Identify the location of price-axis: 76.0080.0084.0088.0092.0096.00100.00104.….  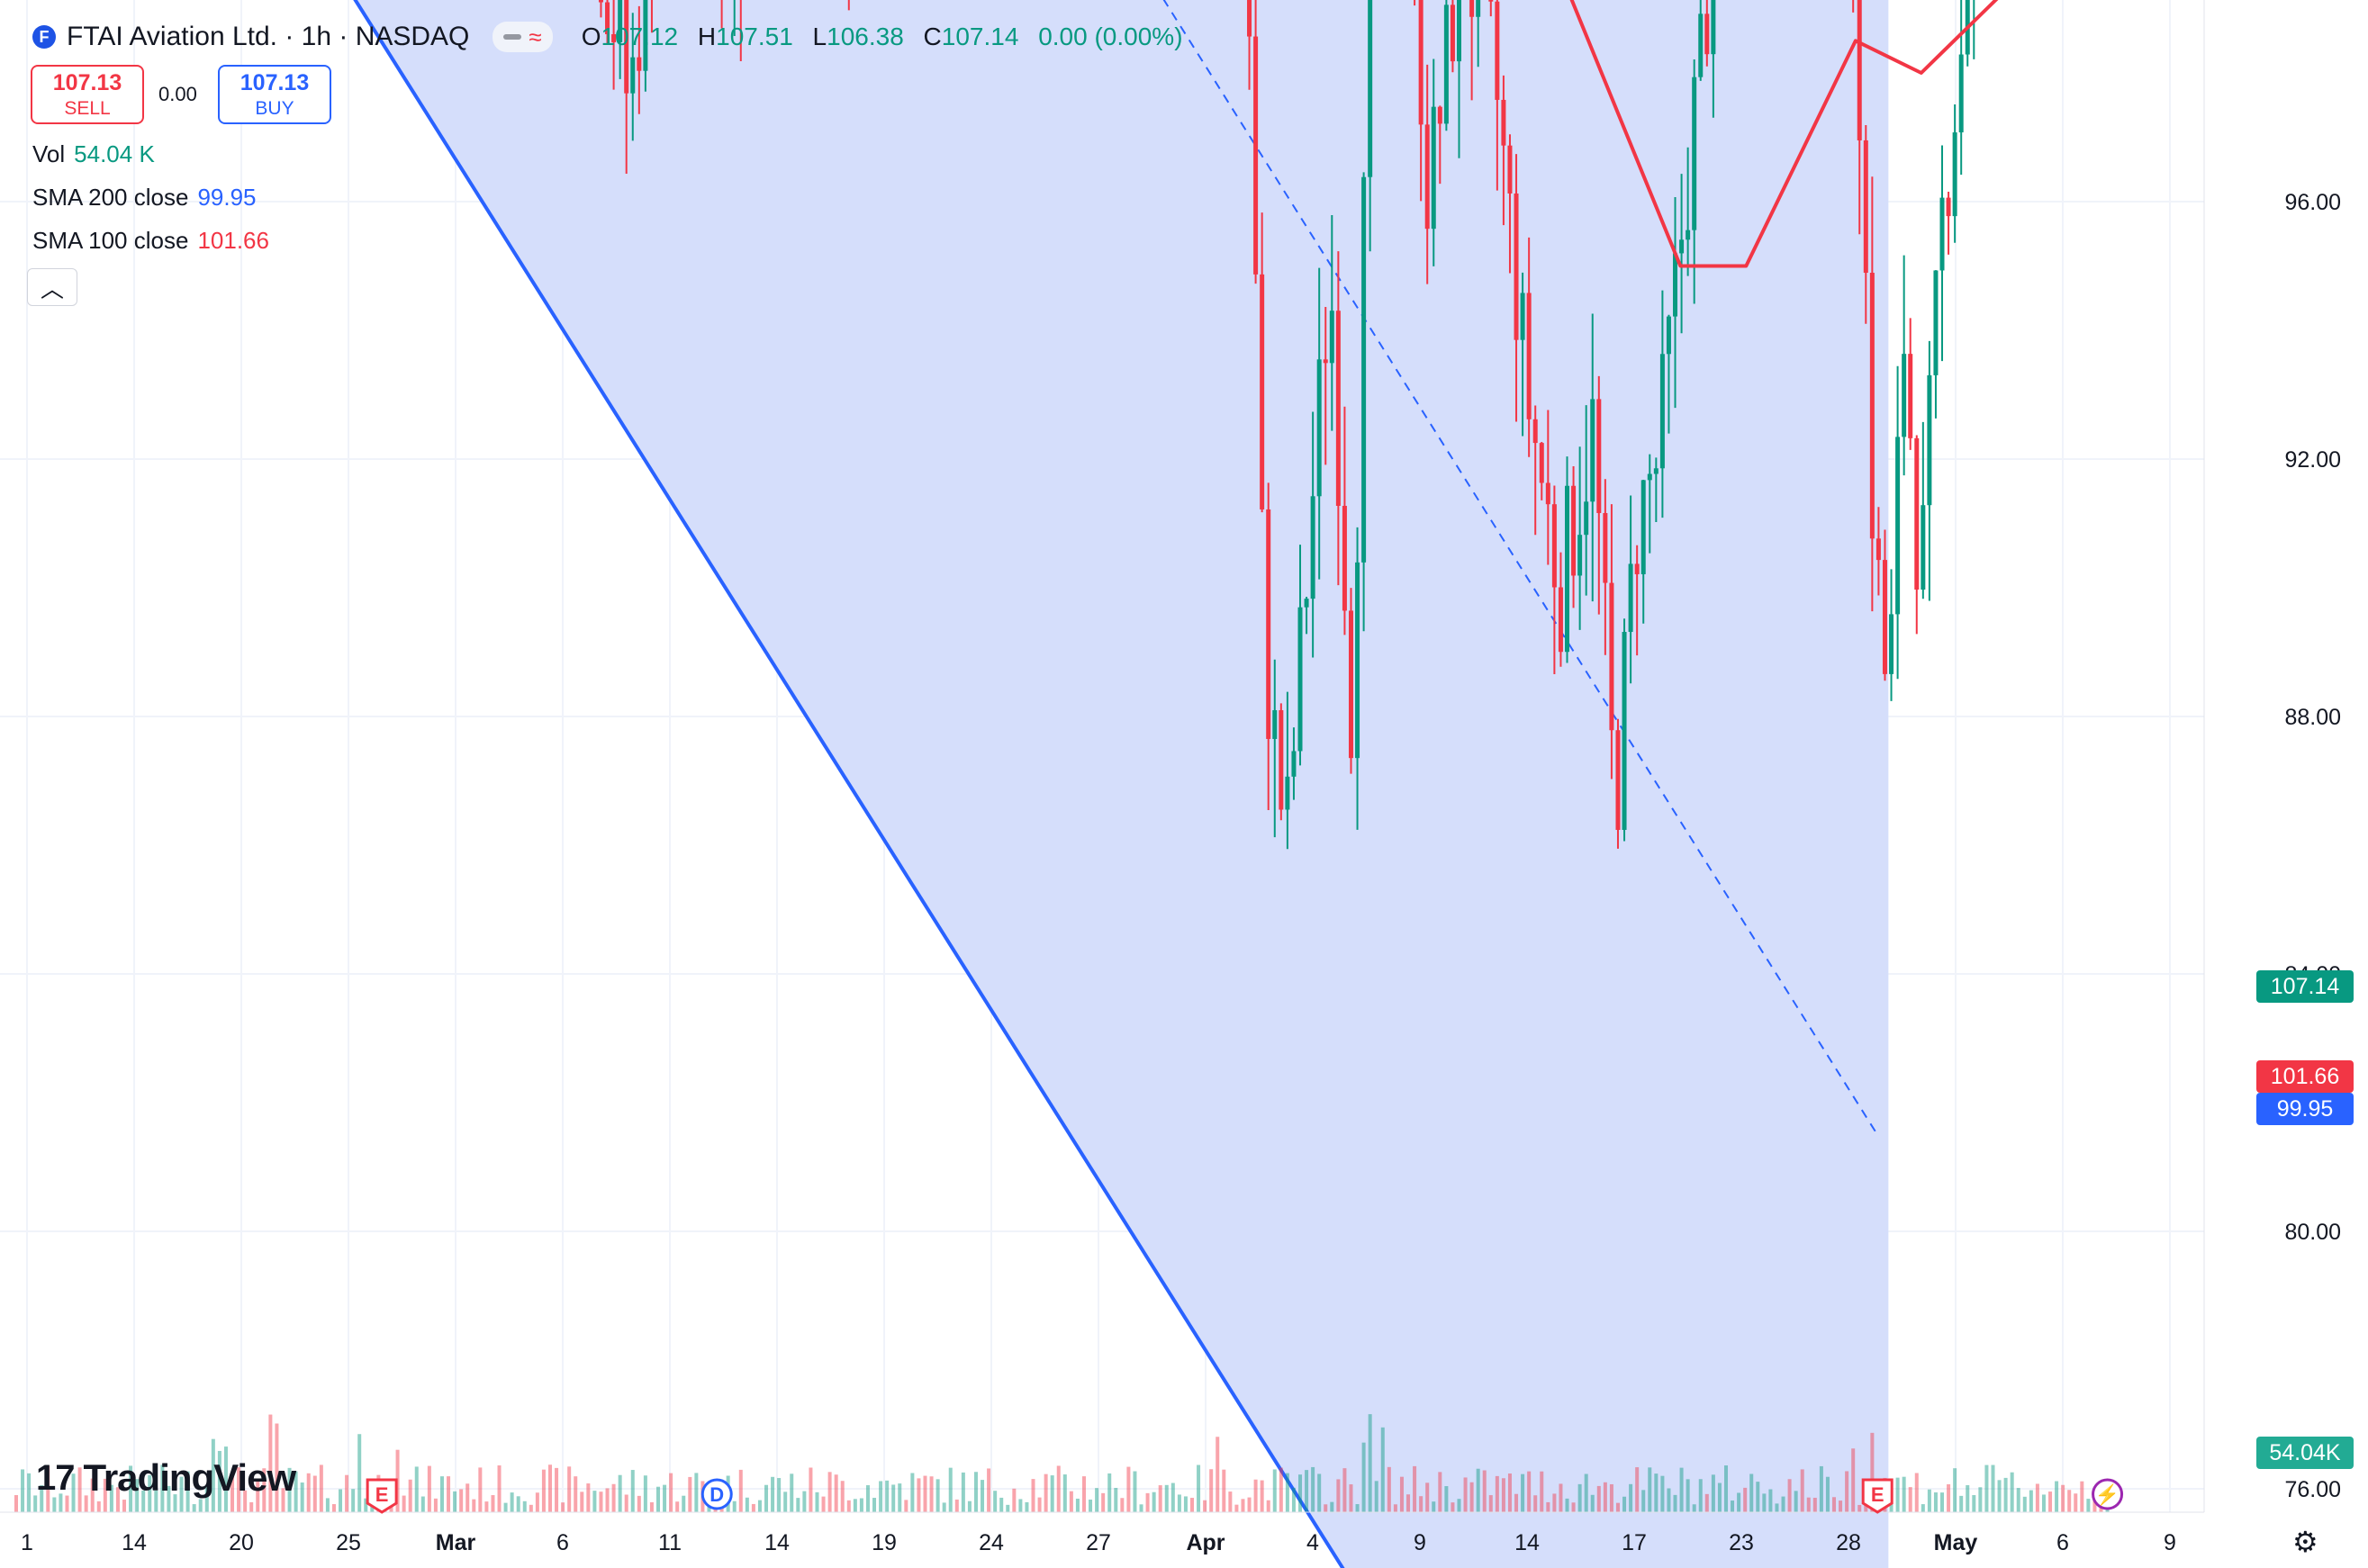
(2285, 784).